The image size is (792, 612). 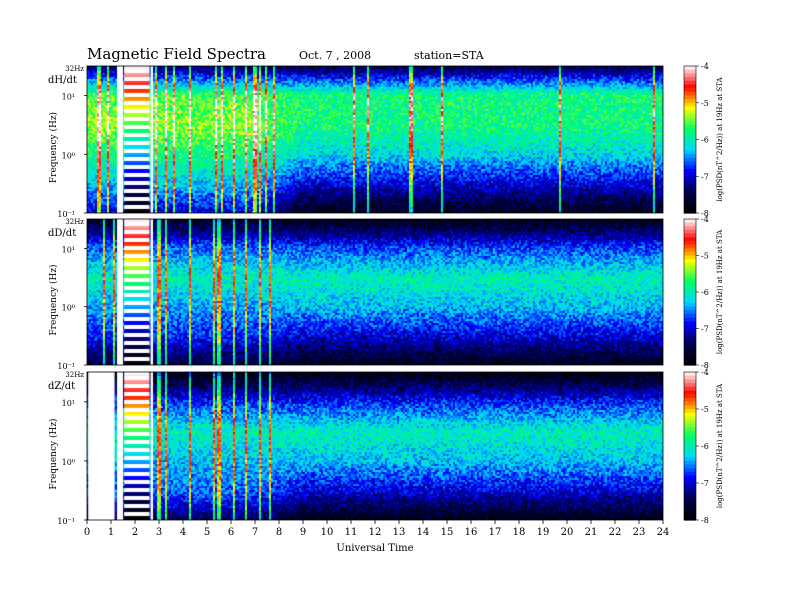 What do you see at coordinates (176, 54) in the screenshot?
I see `chart-title: Magnetic Field Spectra` at bounding box center [176, 54].